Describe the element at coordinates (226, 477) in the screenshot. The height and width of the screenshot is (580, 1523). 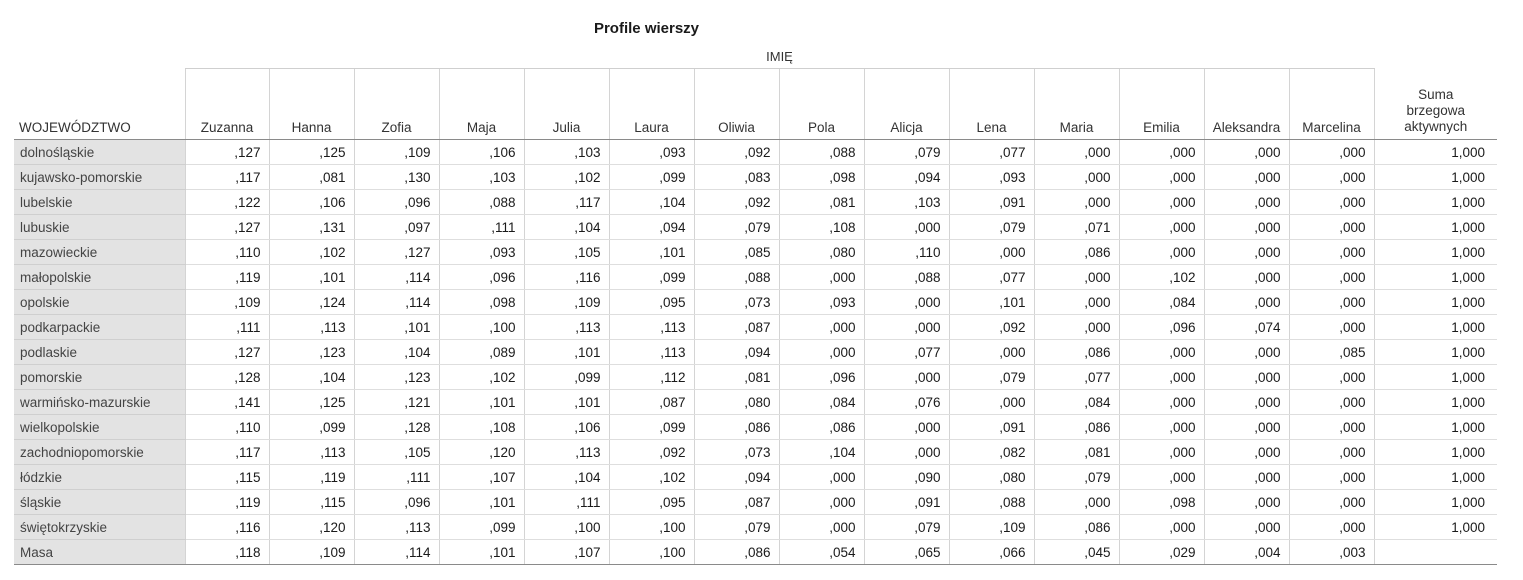
I see `table-cell: ,115` at that location.